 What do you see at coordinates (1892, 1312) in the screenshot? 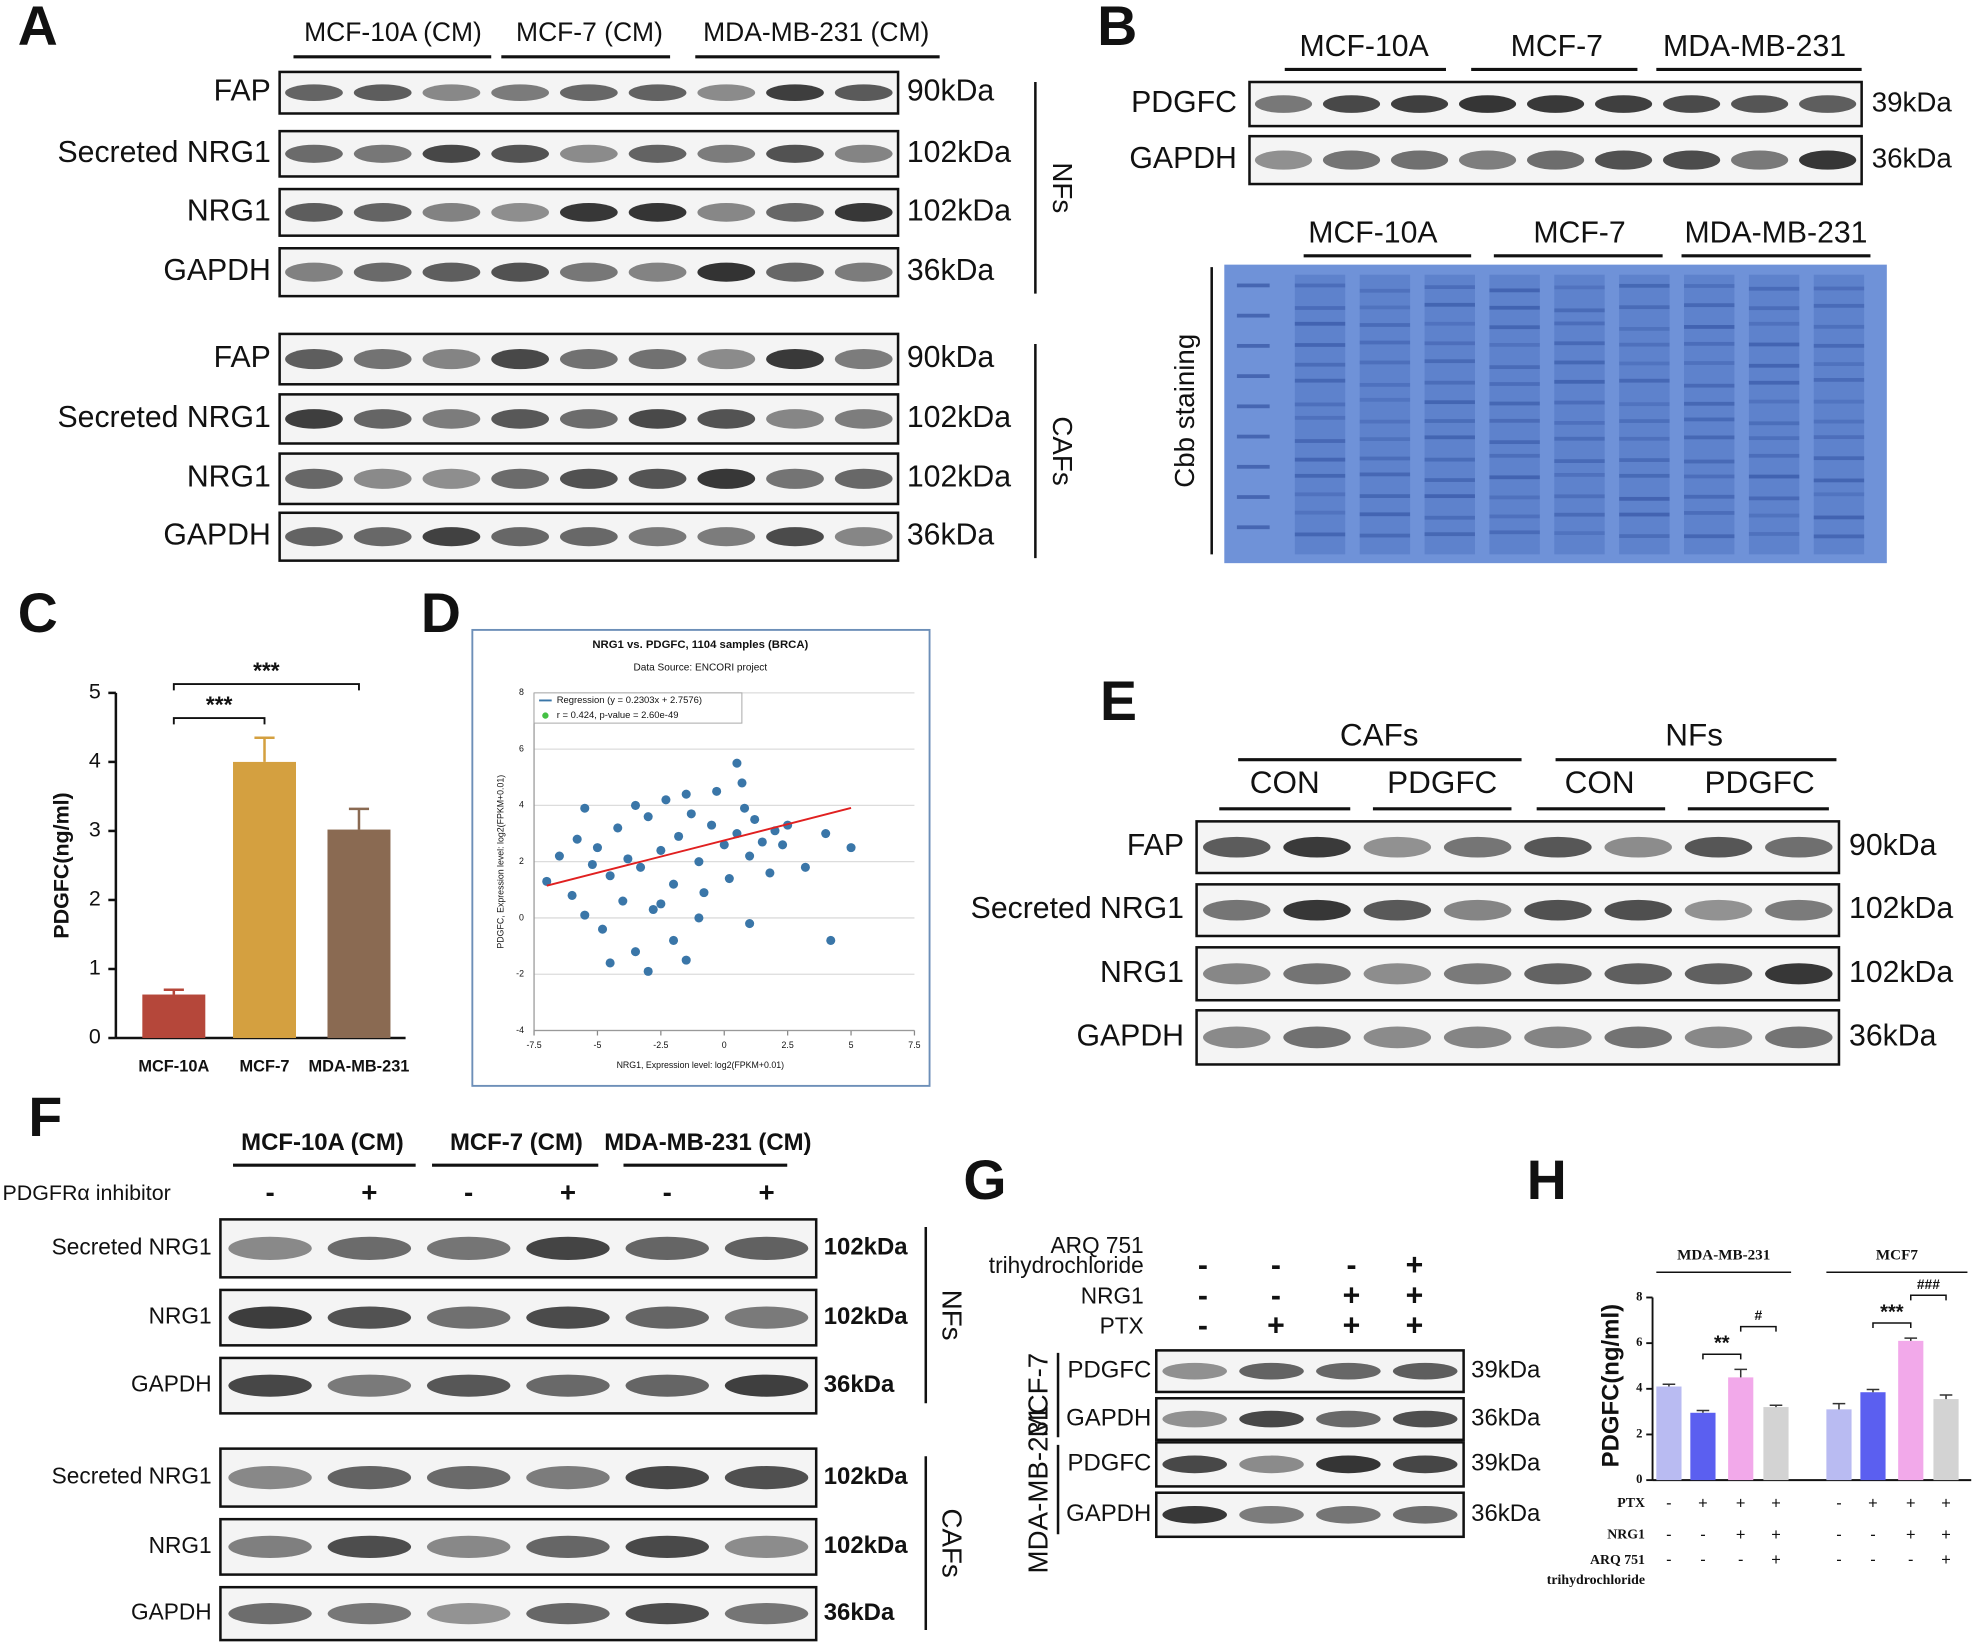
I see `label: ***` at bounding box center [1892, 1312].